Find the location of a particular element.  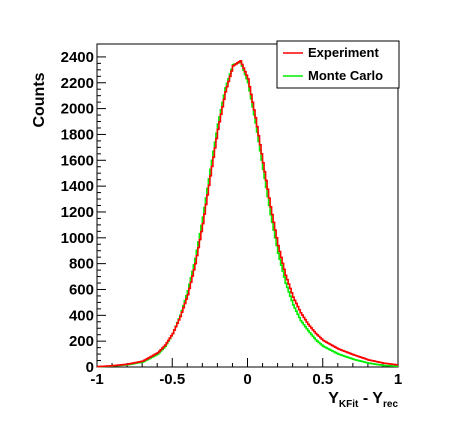

y-tick-label: 1400 is located at coordinates (77, 186).